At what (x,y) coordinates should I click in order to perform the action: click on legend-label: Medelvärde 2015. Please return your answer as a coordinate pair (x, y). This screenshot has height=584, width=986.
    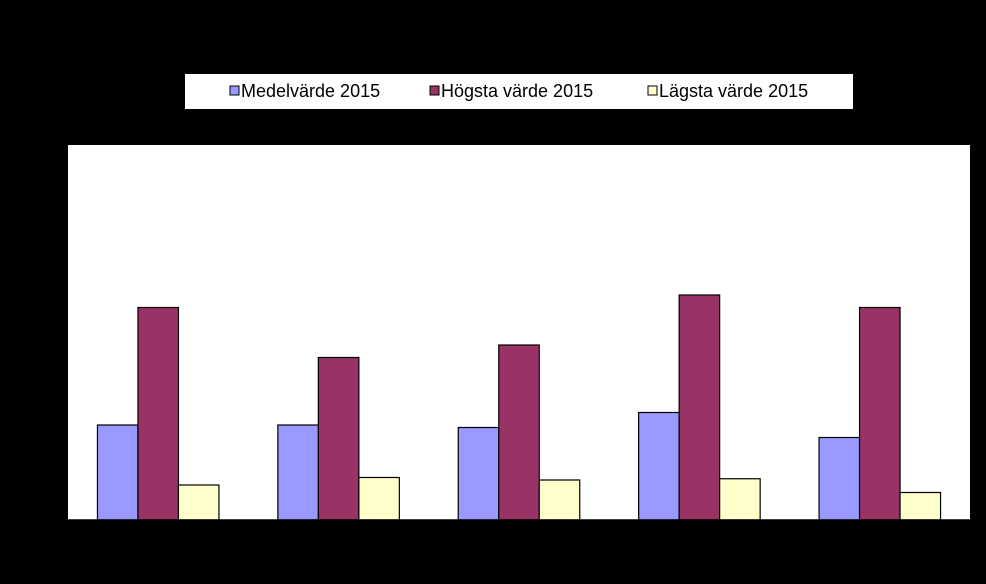
    Looking at the image, I should click on (310, 91).